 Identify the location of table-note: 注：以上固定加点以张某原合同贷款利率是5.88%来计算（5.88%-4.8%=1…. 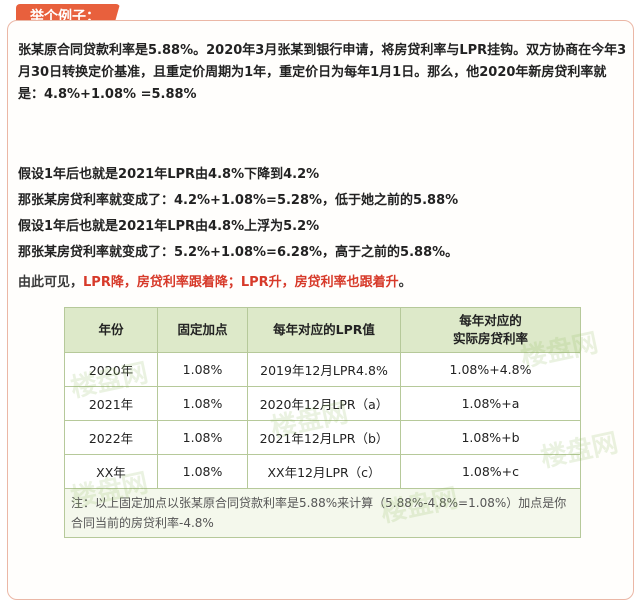
(322, 513).